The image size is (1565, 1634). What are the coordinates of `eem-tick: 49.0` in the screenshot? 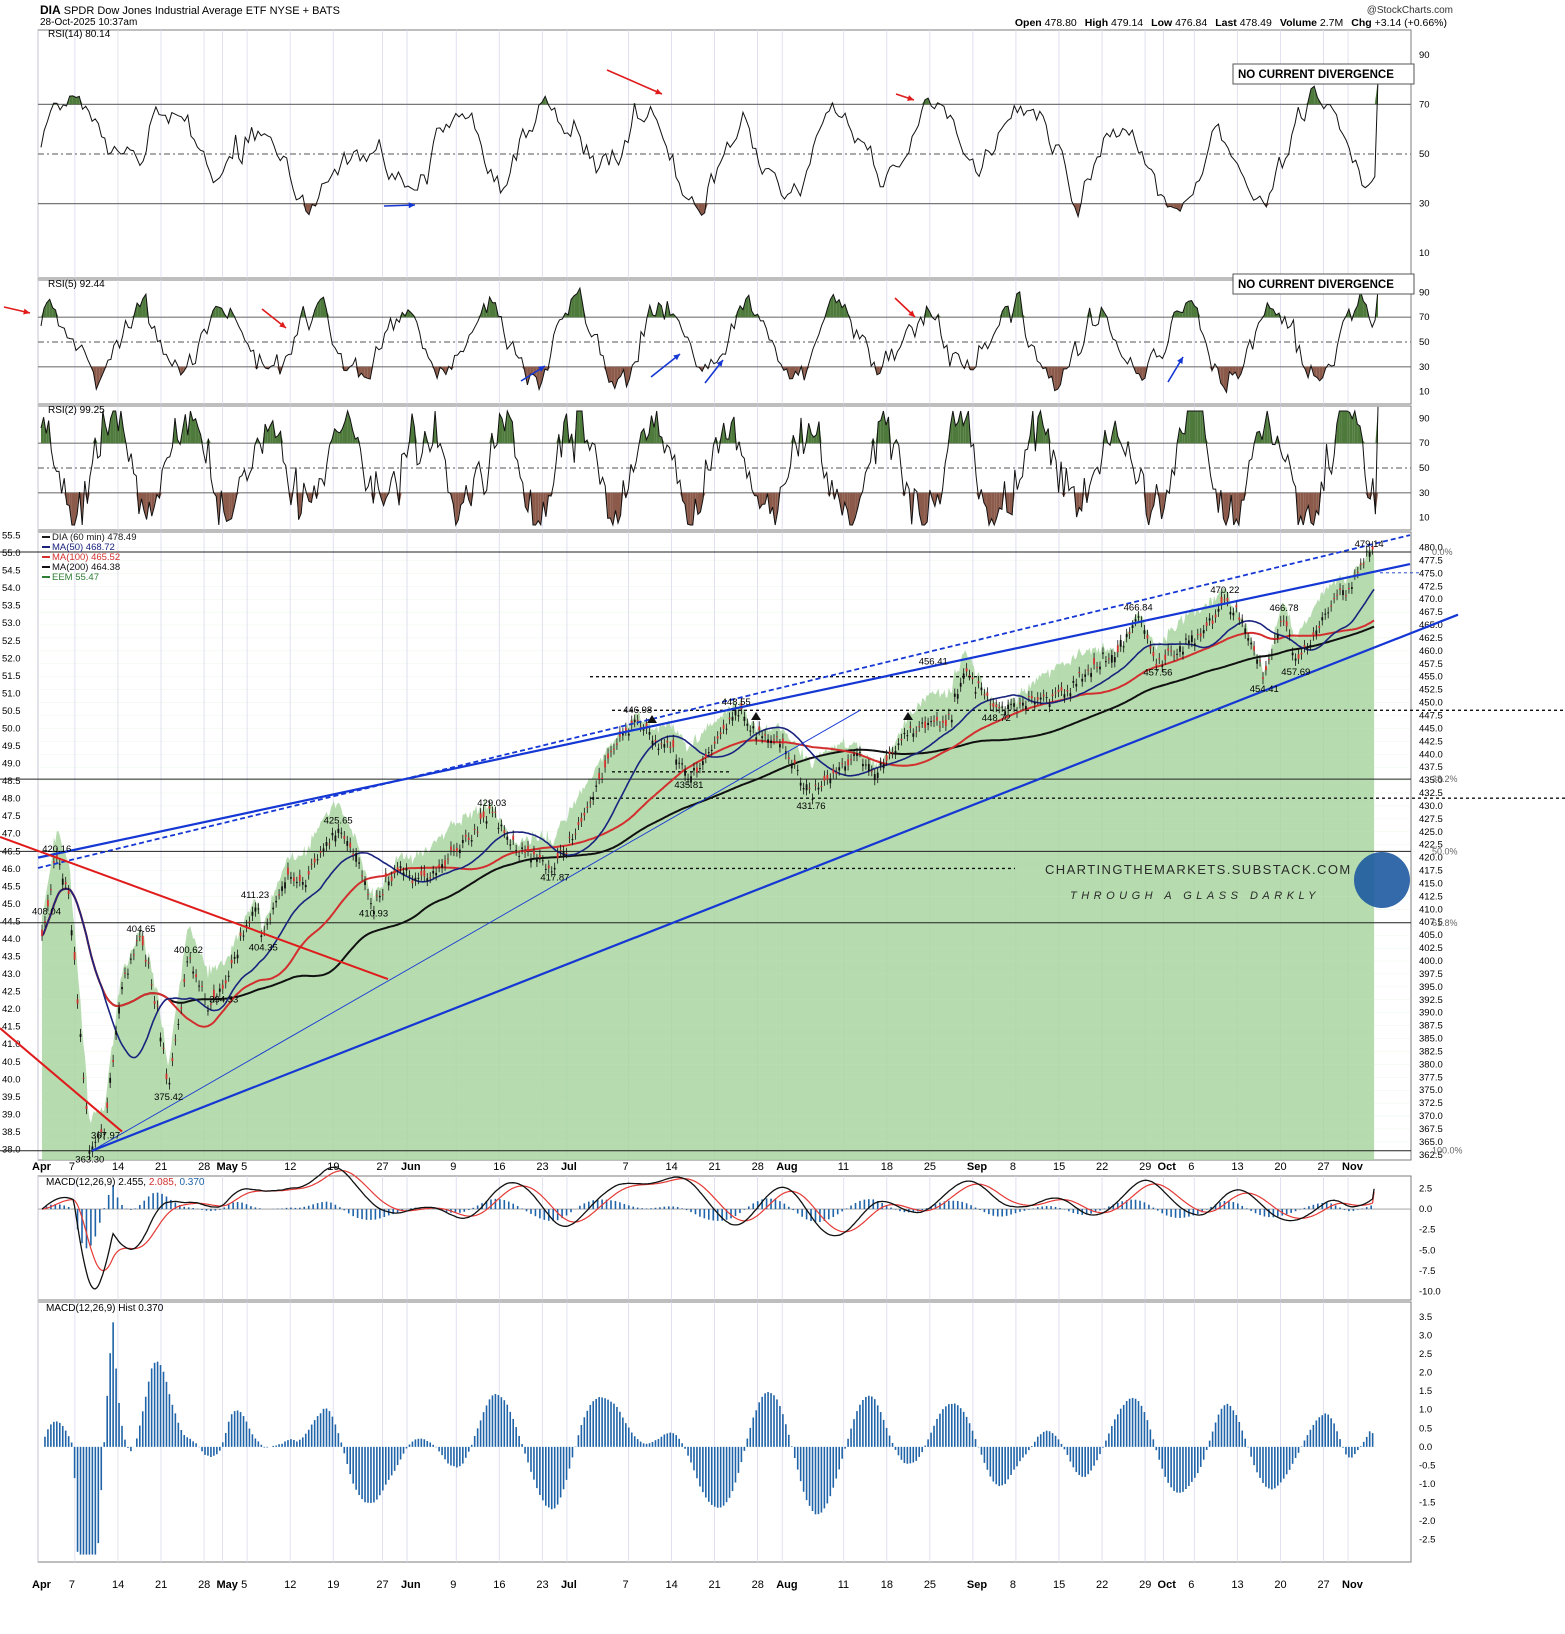 It's located at (11, 764).